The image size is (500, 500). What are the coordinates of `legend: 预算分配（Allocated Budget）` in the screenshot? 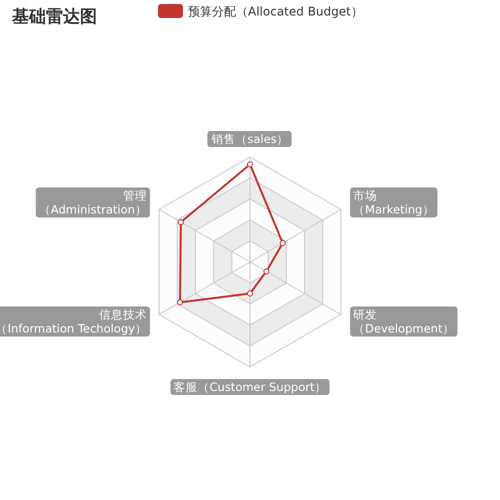 It's located at (260, 11).